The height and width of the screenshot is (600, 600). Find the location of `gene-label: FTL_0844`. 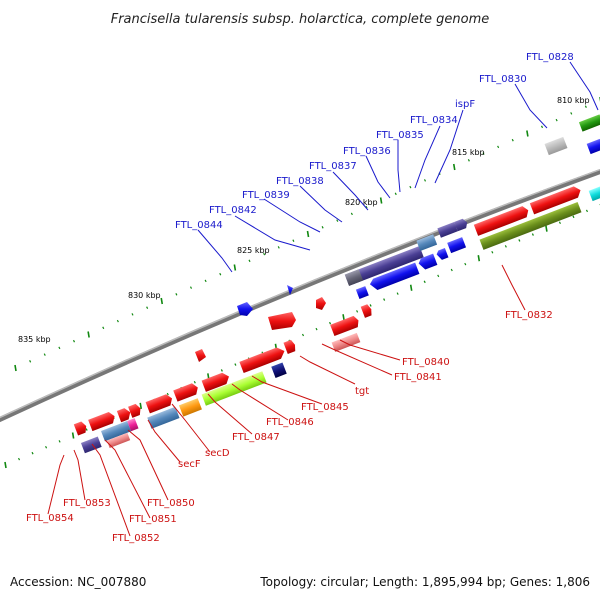

gene-label: FTL_0844 is located at coordinates (199, 225).